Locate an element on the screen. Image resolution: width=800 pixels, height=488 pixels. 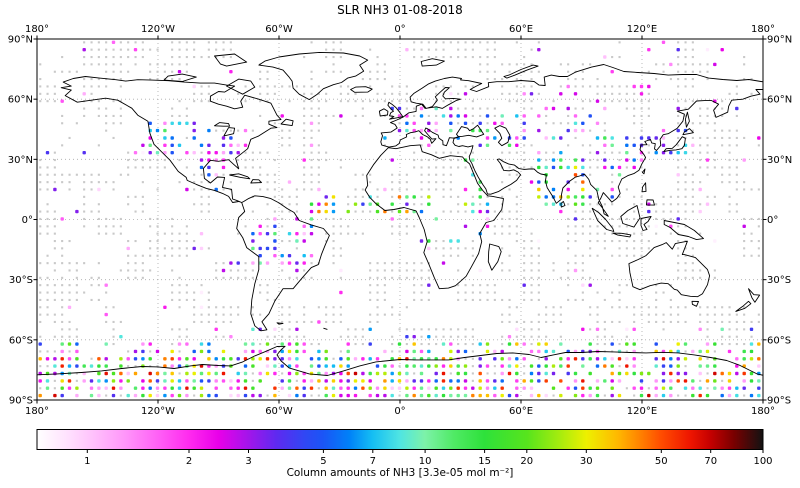
colorbar is located at coordinates (400, 439).